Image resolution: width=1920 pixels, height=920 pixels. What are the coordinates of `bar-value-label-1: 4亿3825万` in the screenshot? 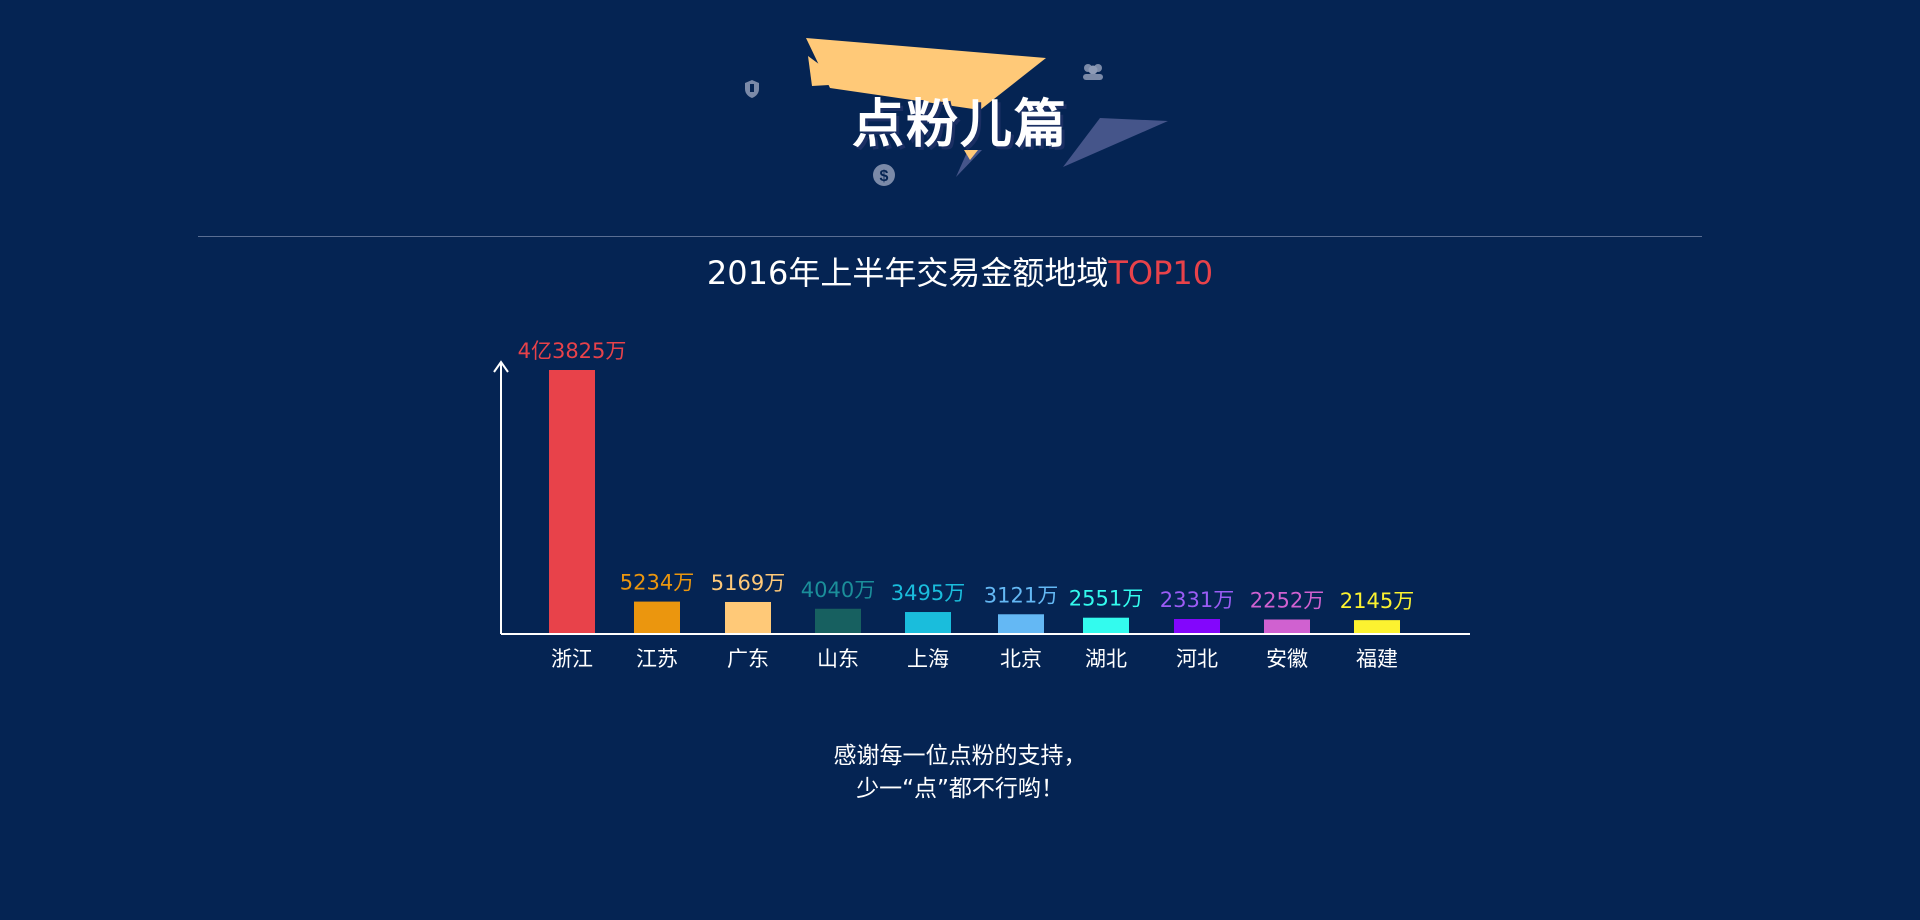 It's located at (572, 351).